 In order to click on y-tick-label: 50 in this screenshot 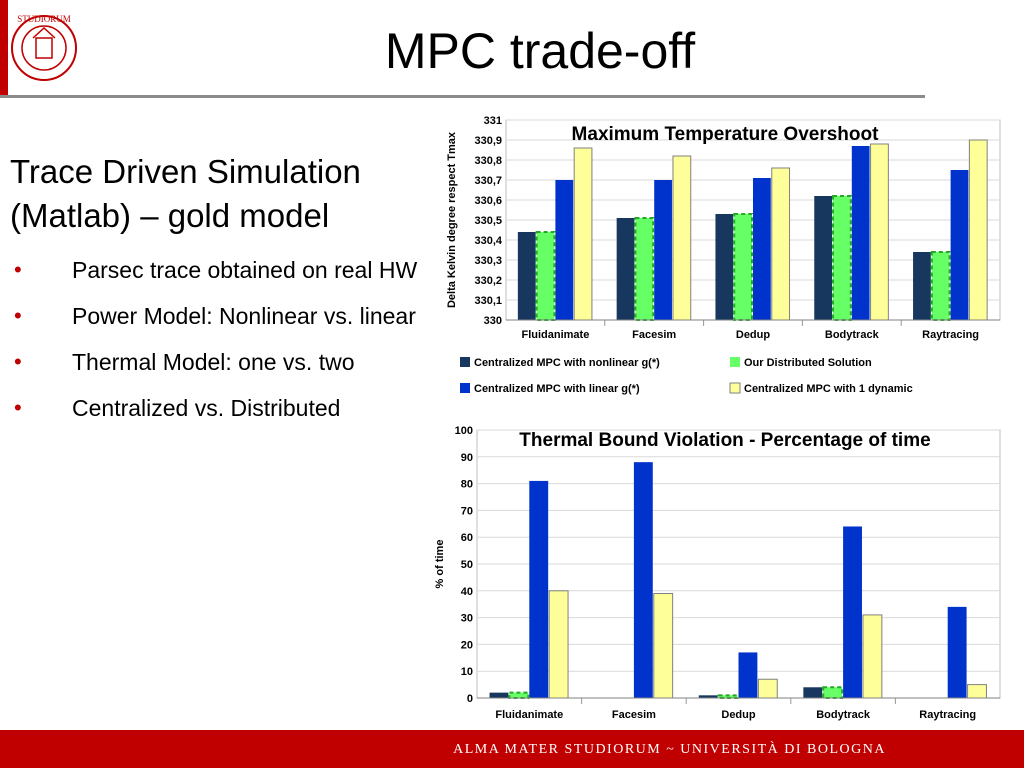, I will do `click(467, 565)`.